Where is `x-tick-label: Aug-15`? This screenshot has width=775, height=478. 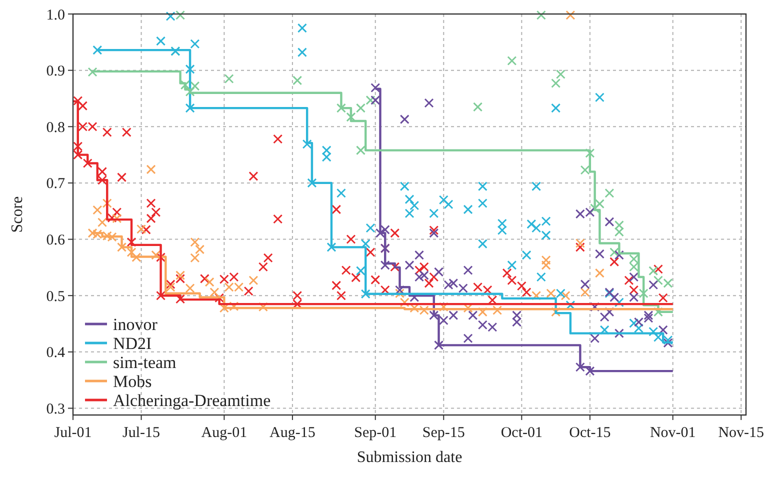
x-tick-label: Aug-15 is located at coordinates (293, 433).